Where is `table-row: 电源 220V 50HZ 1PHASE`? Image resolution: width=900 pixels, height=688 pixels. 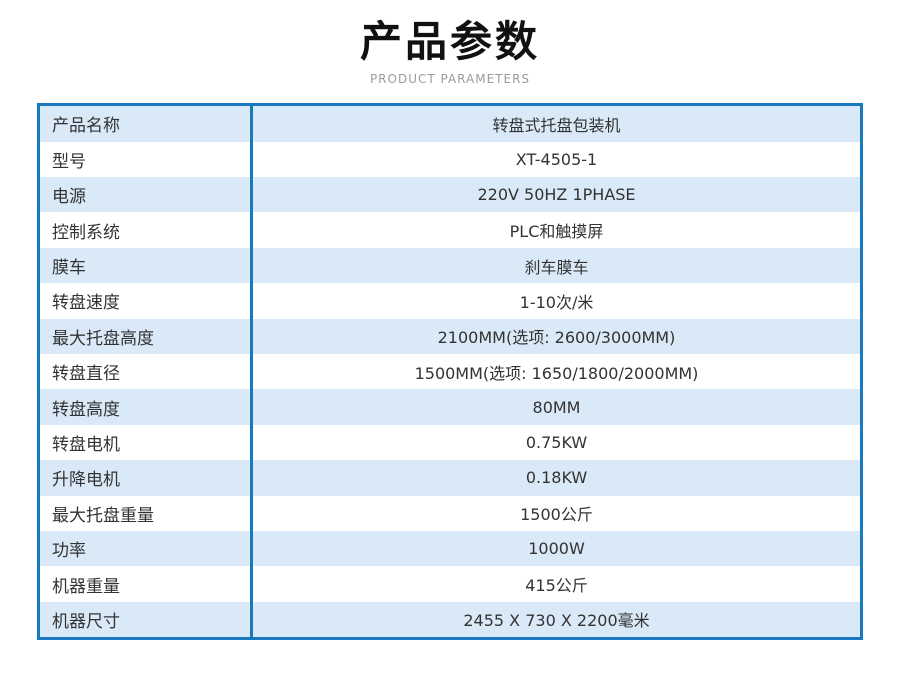 table-row: 电源 220V 50HZ 1PHASE is located at coordinates (450, 195).